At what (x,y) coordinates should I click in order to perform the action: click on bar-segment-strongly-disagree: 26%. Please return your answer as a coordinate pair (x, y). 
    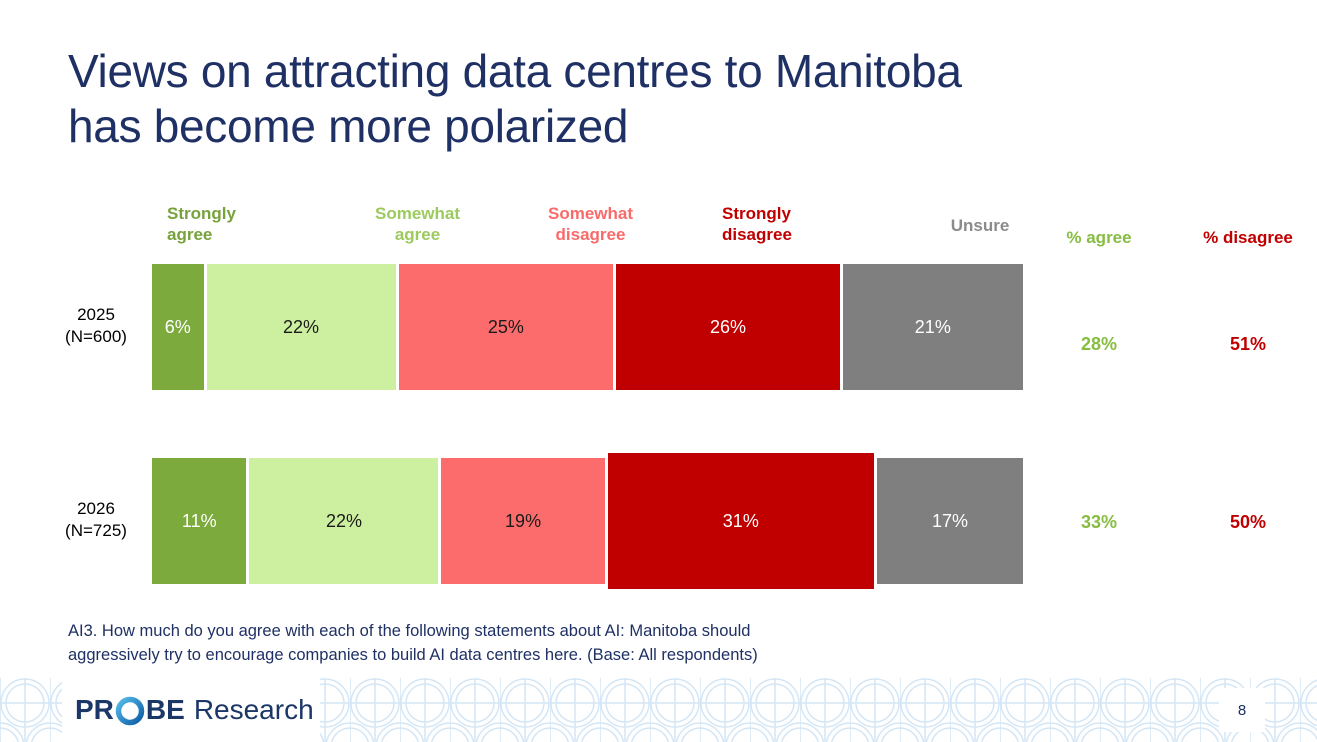
    Looking at the image, I should click on (728, 327).